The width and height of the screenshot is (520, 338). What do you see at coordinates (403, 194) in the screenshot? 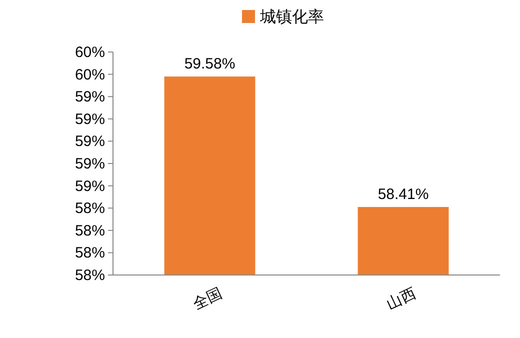
I see `data-label: 58.41%` at bounding box center [403, 194].